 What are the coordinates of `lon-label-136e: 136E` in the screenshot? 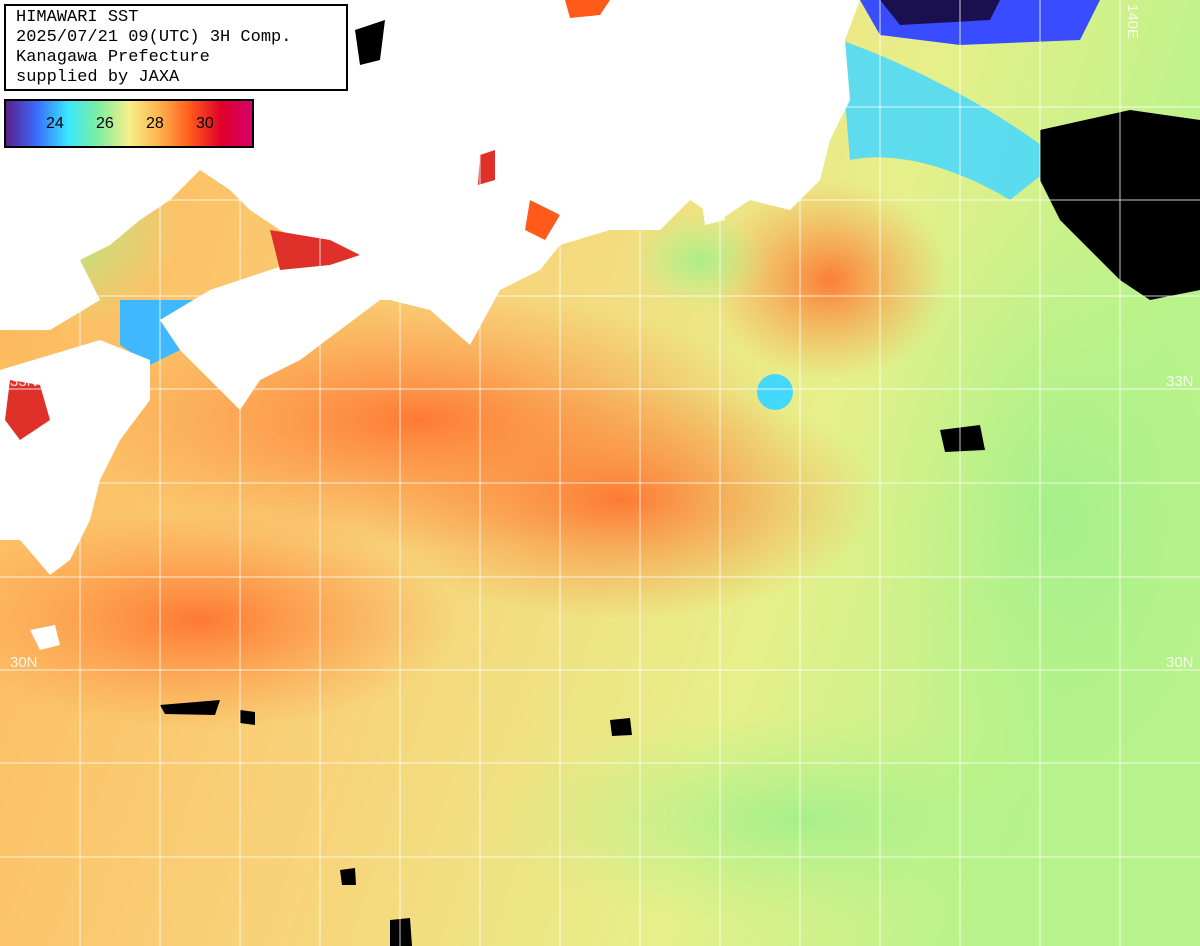 It's located at (492, 22).